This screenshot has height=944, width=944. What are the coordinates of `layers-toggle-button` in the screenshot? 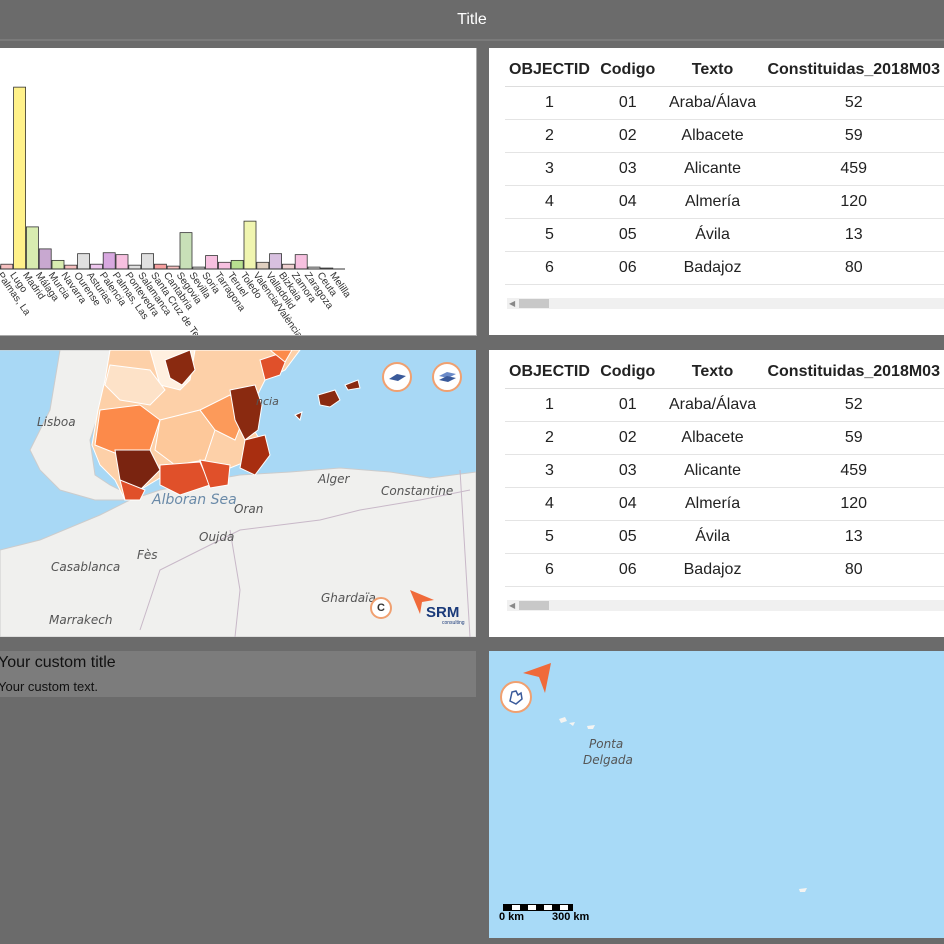 It's located at (447, 377).